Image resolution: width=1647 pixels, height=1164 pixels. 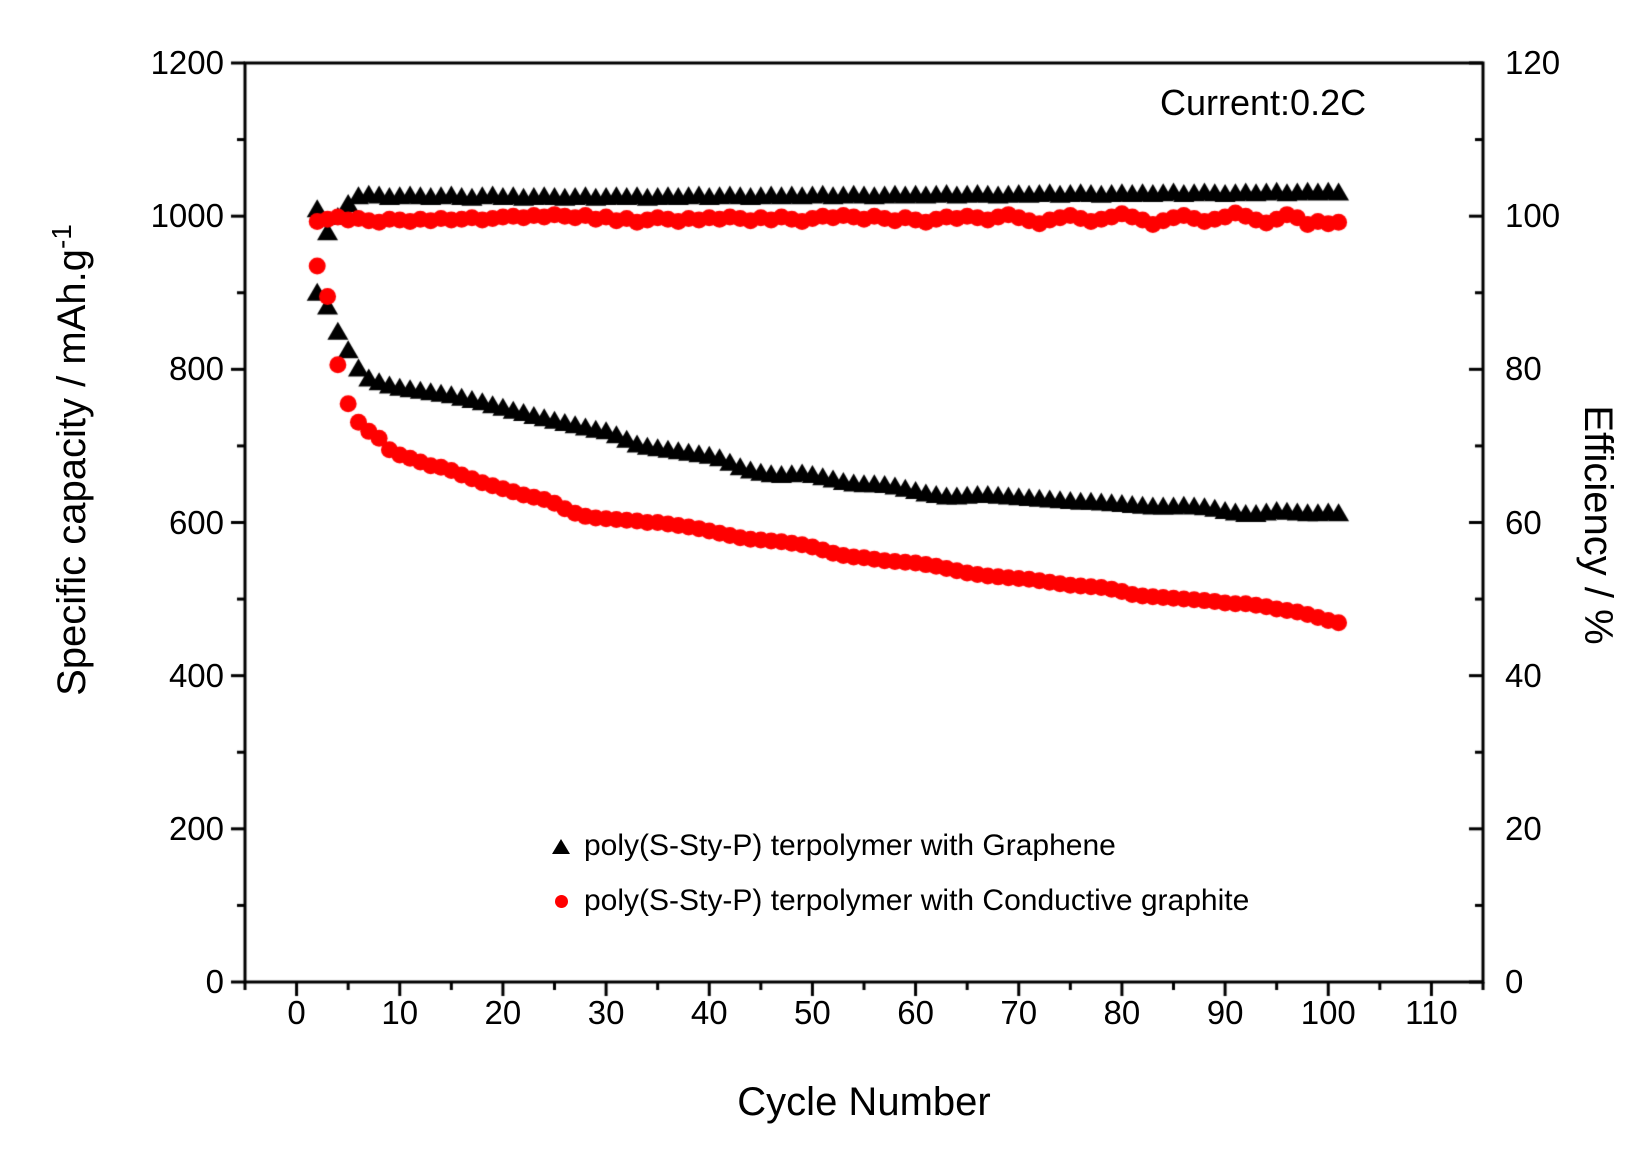 I want to click on x-tick-label: 100, so click(x=1328, y=1012).